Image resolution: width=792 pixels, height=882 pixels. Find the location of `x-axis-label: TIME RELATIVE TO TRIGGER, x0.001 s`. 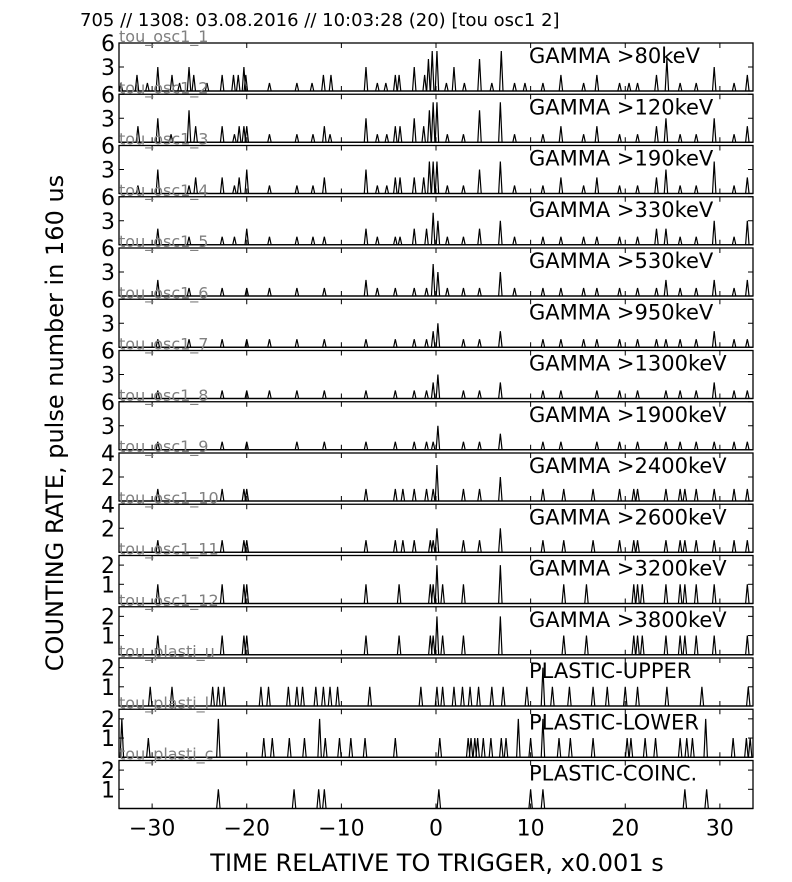

x-axis-label: TIME RELATIVE TO TRIGGER, x0.001 s is located at coordinates (436, 863).